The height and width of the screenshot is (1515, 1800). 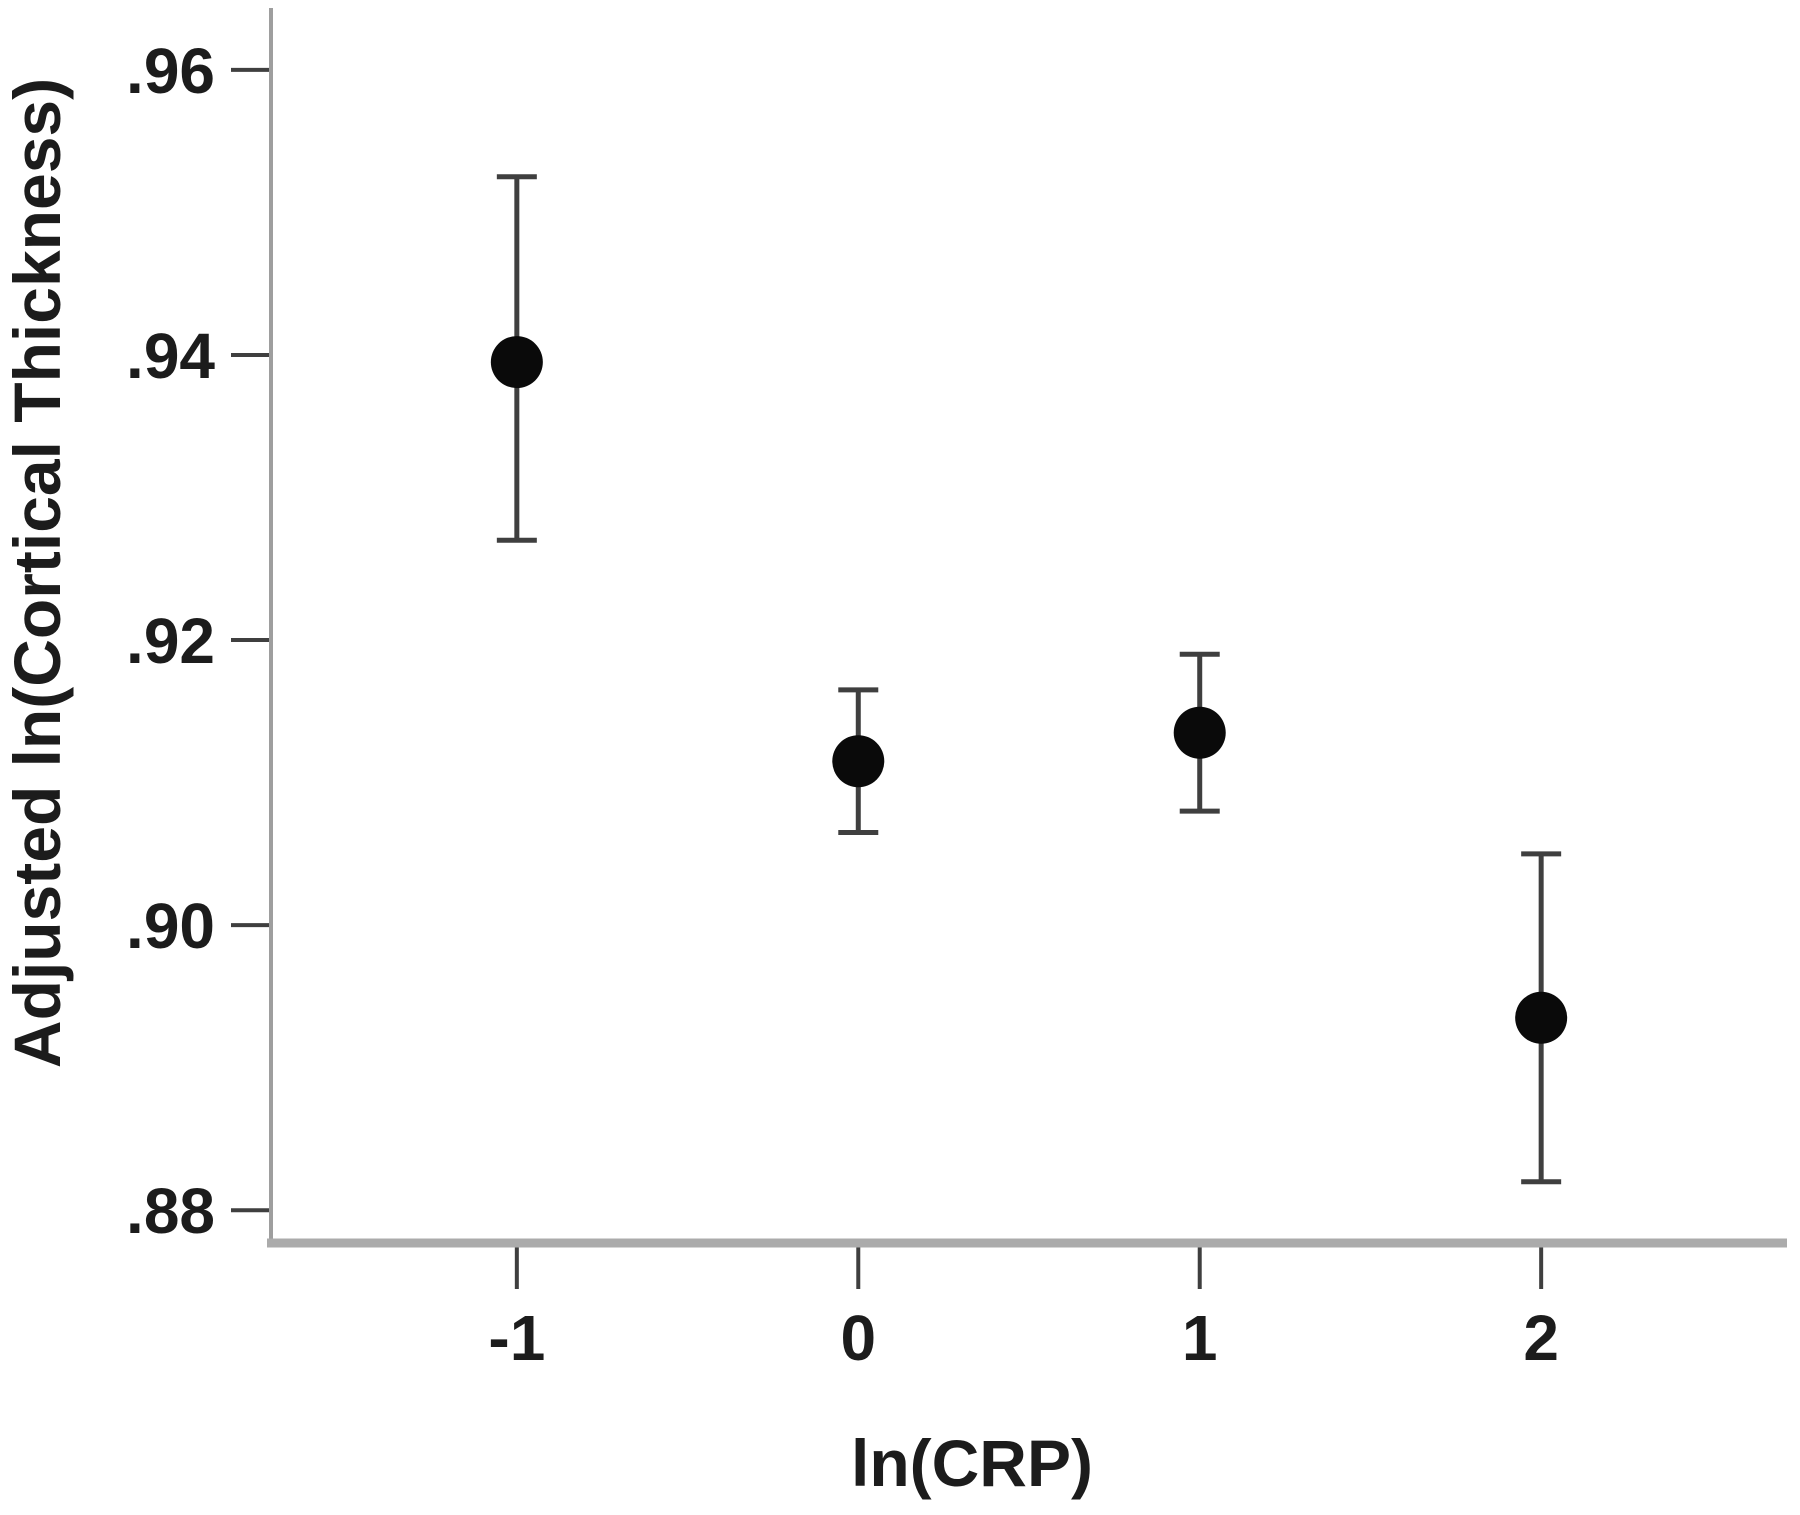 What do you see at coordinates (170, 356) in the screenshot?
I see `y-tick-label: .94` at bounding box center [170, 356].